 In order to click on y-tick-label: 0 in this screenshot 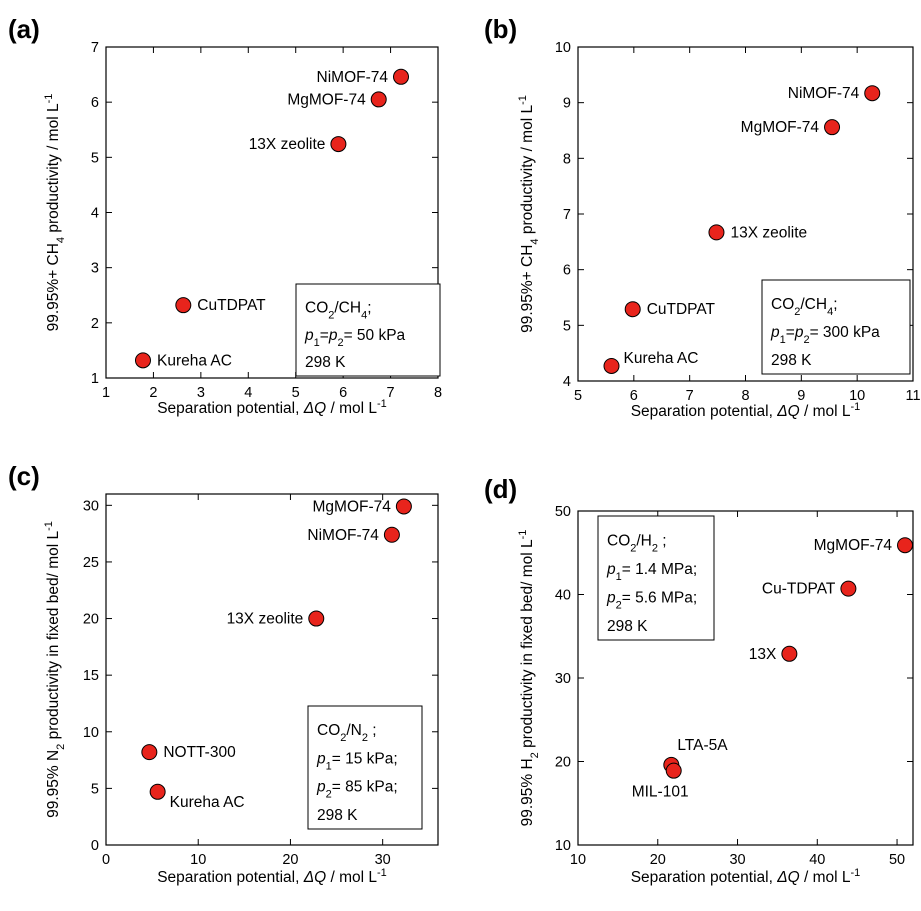, I will do `click(95, 846)`.